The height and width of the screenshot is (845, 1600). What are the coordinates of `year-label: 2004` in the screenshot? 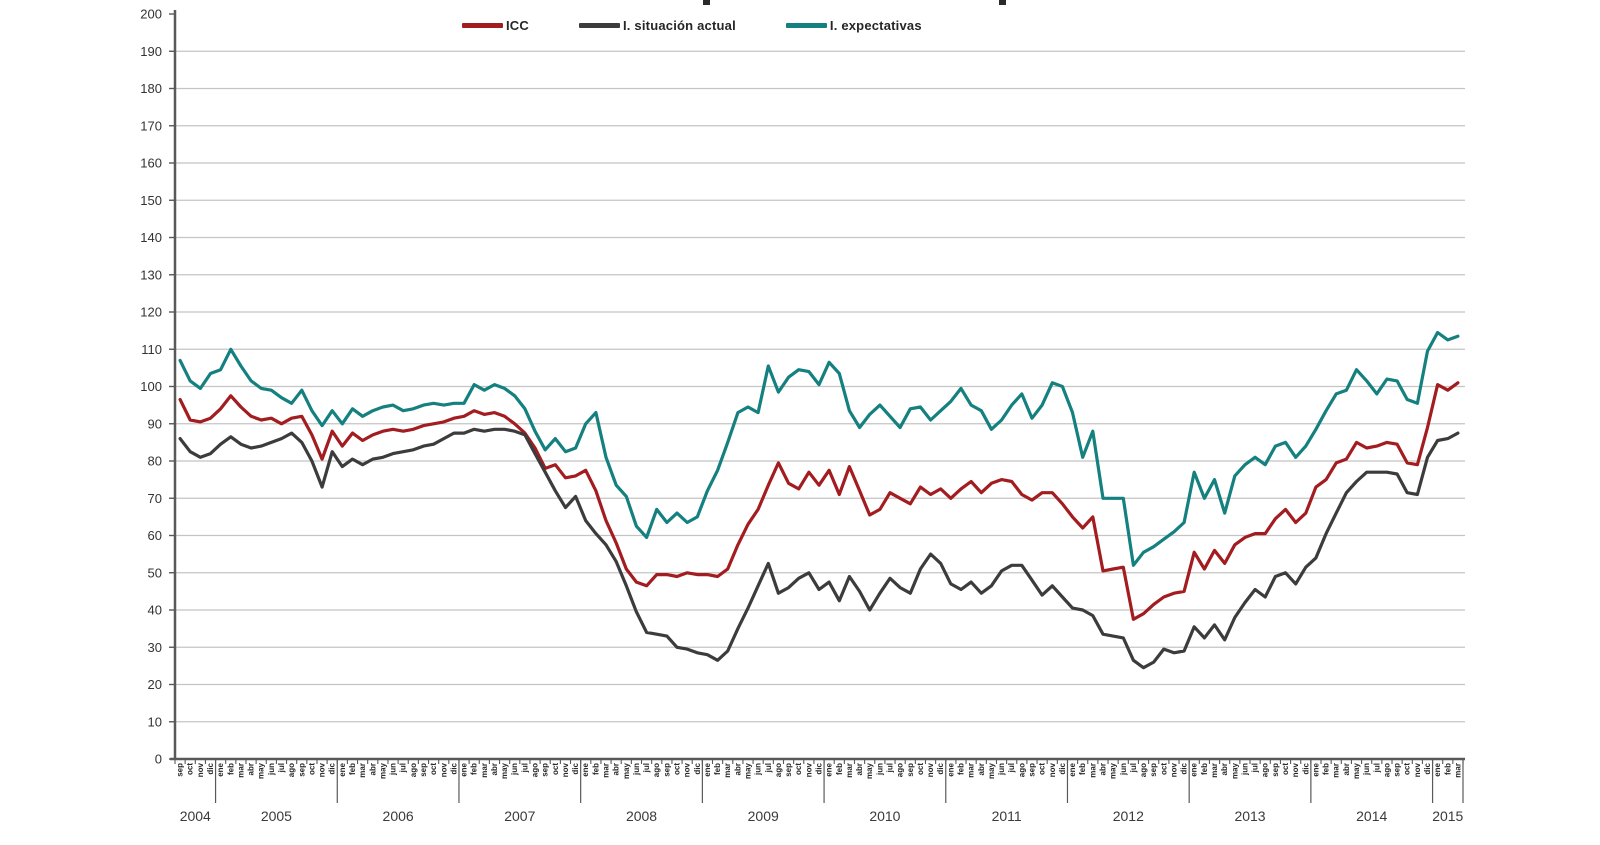 It's located at (195, 816).